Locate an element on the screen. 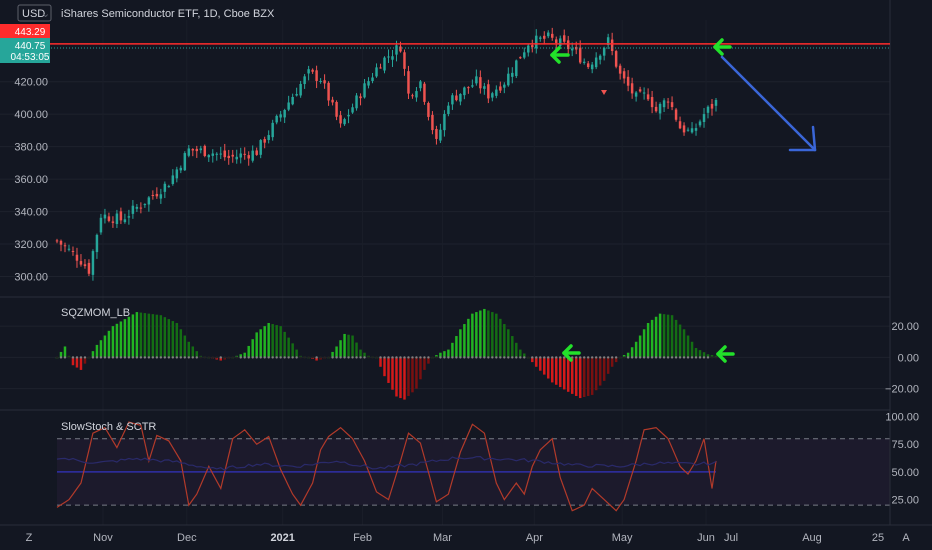 This screenshot has width=932, height=550. stoch-tick-label: 50.00 is located at coordinates (905, 473).